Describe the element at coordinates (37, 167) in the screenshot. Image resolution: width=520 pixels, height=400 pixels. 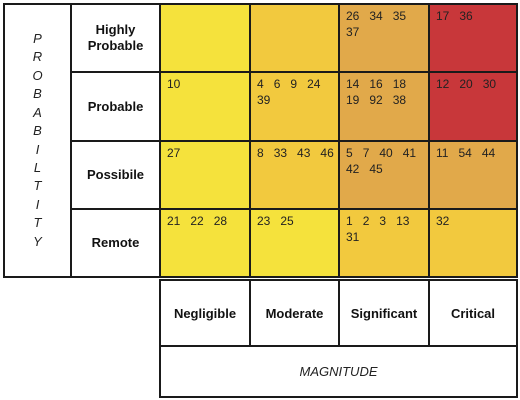
I see `probability-axis-letter: L` at that location.